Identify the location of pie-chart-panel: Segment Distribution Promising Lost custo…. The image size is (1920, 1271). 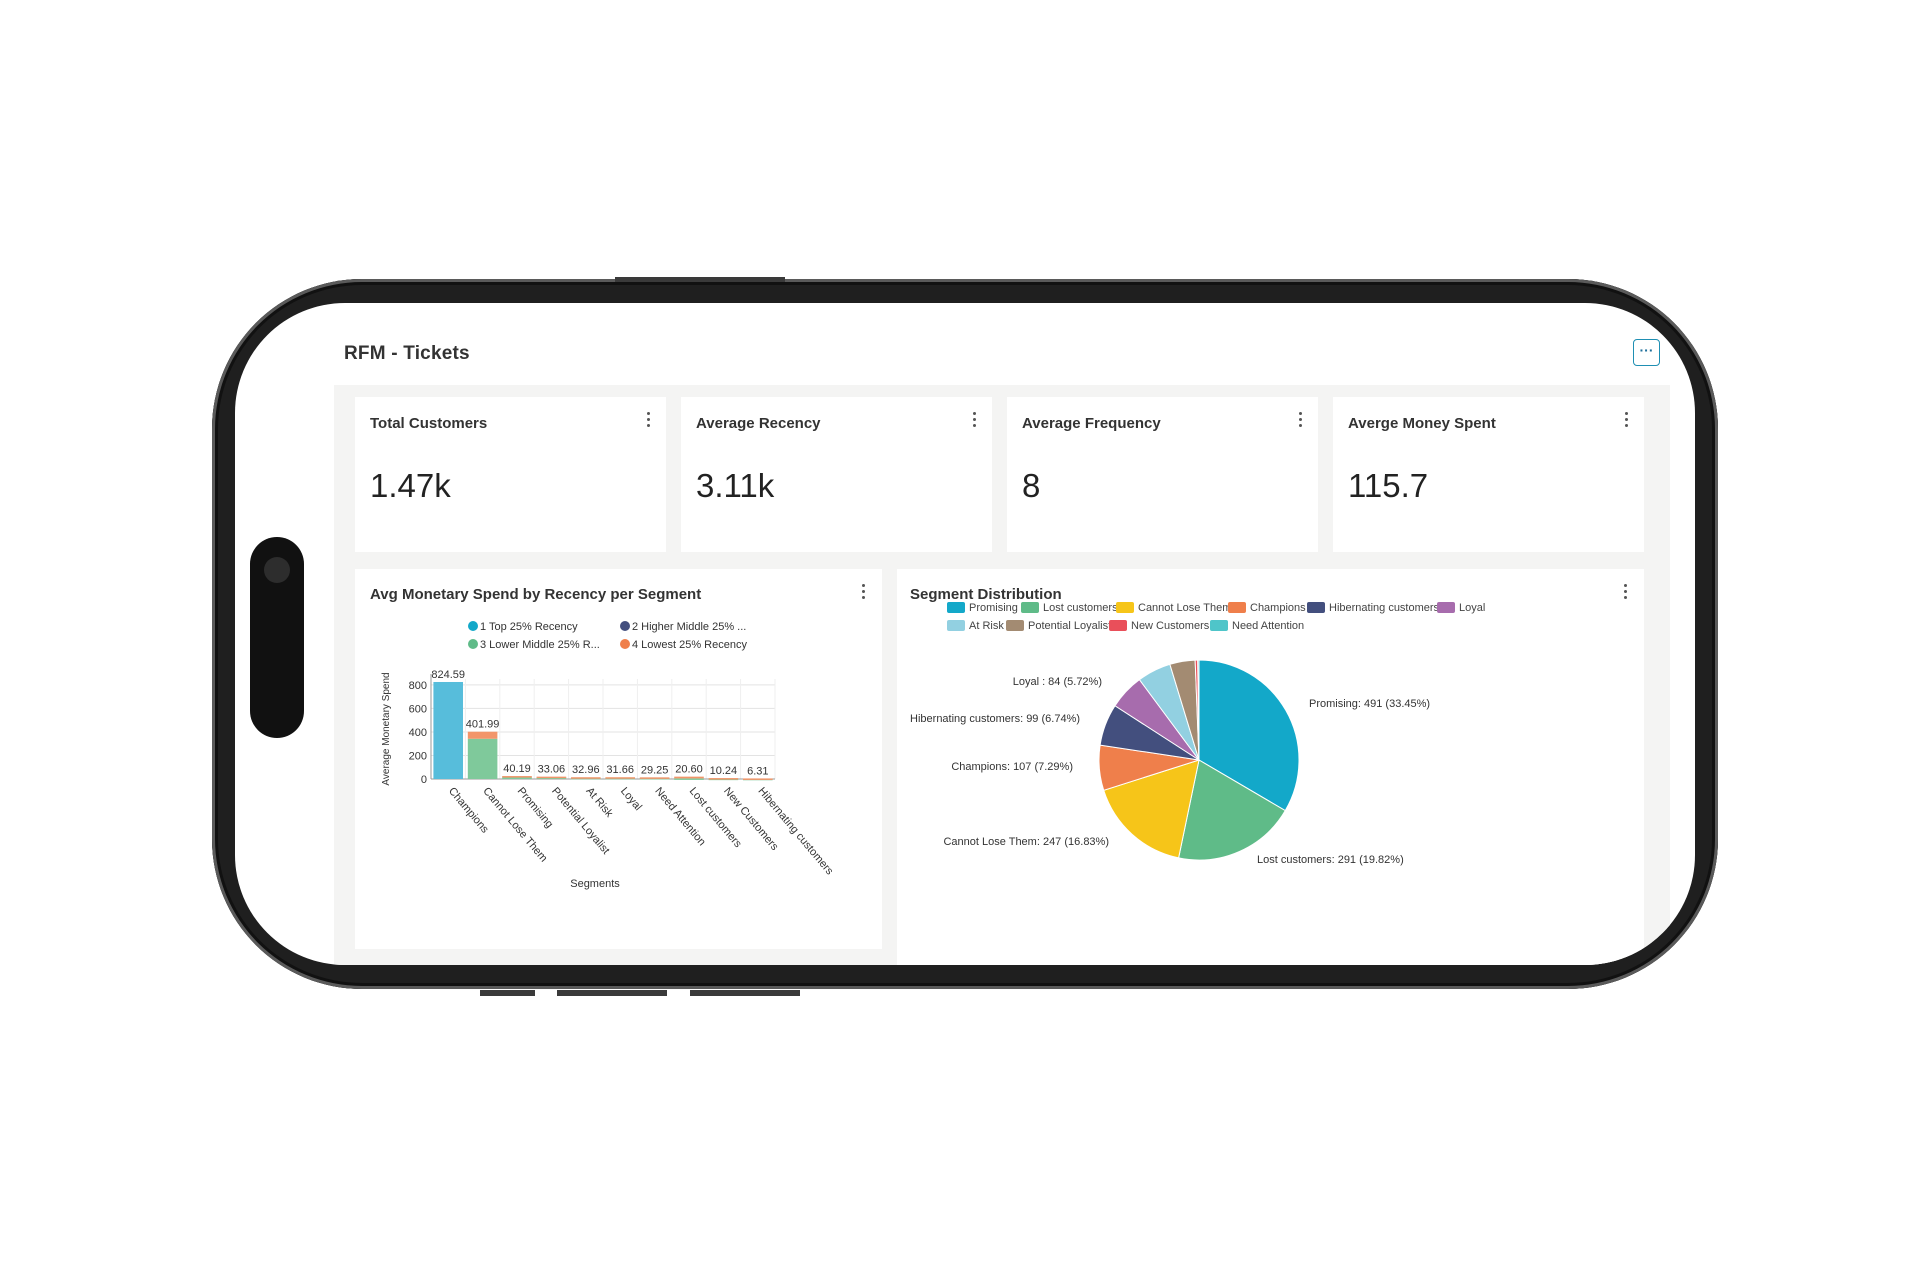
(1270, 767).